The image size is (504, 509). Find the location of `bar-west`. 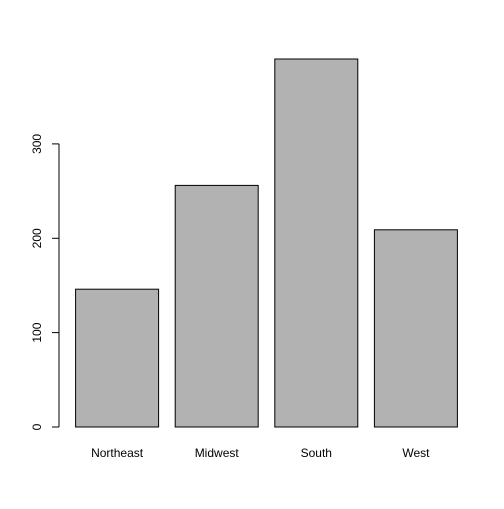

bar-west is located at coordinates (415, 328).